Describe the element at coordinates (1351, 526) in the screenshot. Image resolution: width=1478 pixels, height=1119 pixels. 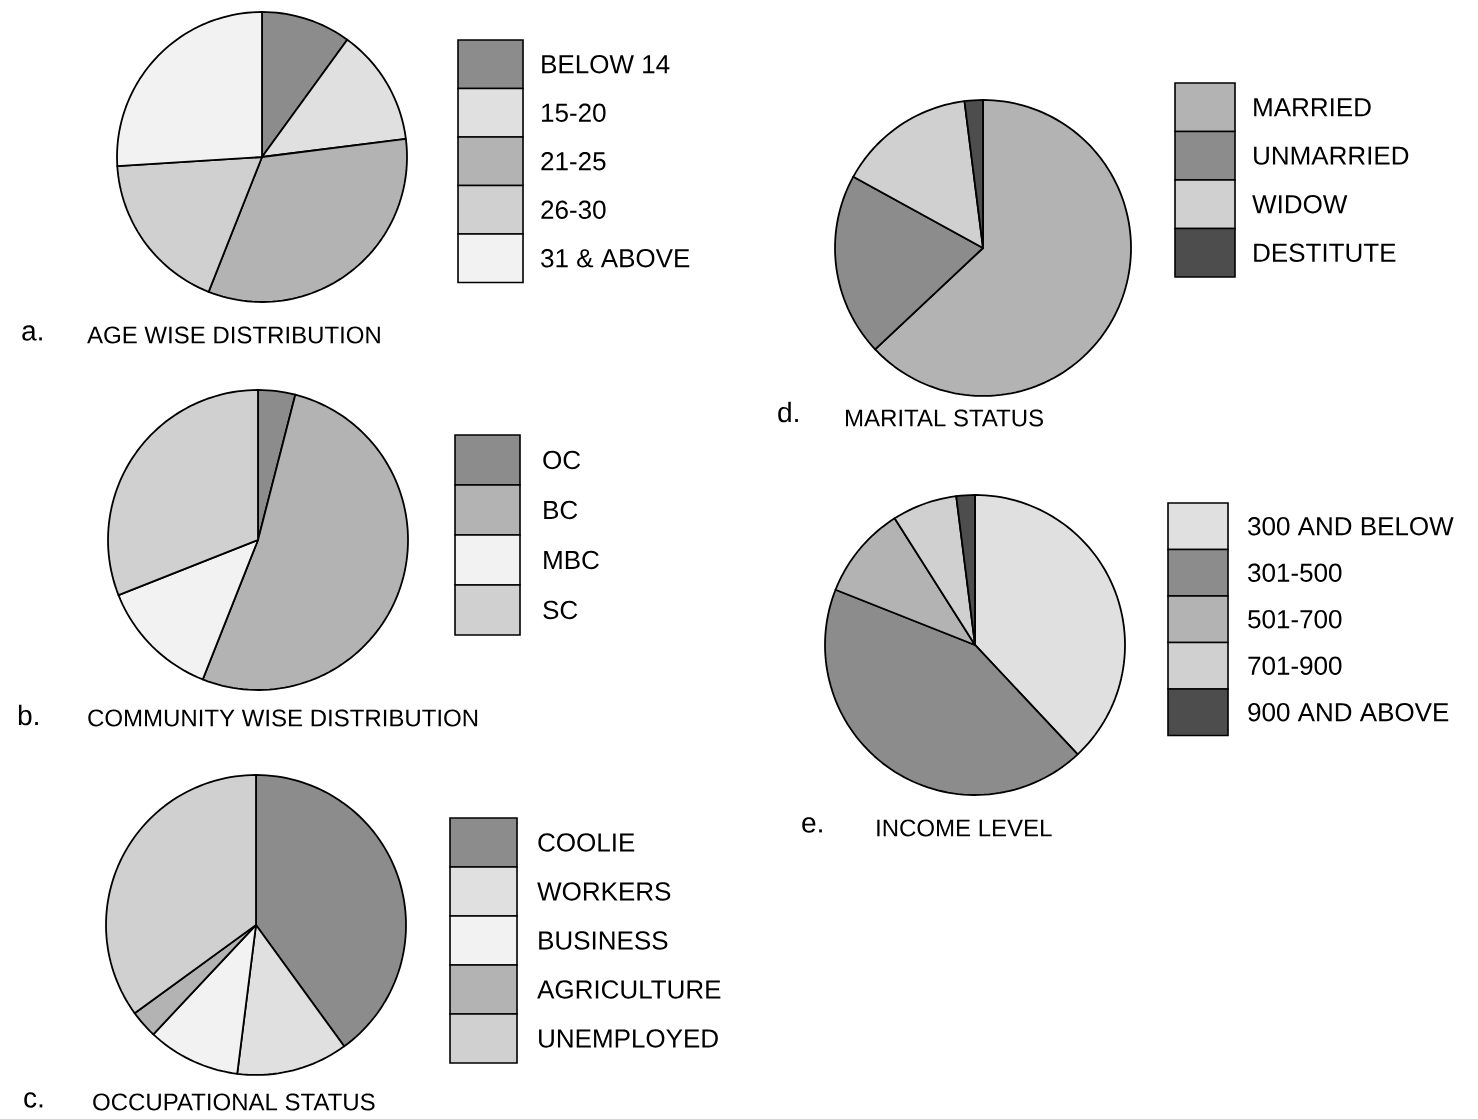
I see `legend-label: 300 AND BELOW` at that location.